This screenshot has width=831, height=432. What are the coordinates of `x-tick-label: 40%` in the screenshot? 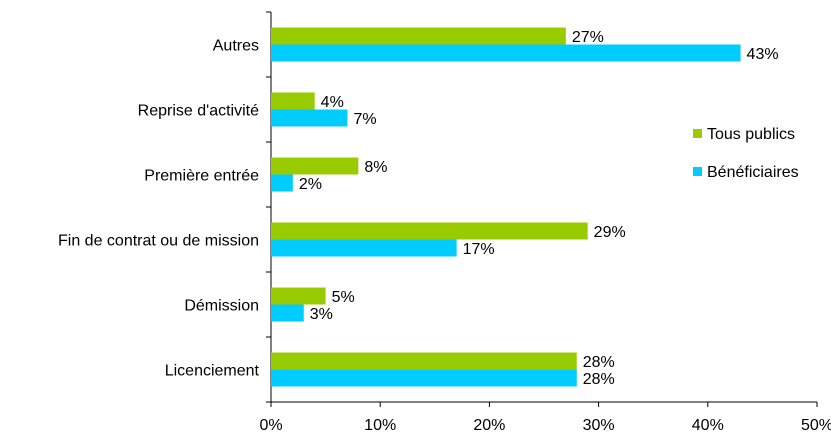 It's located at (708, 424).